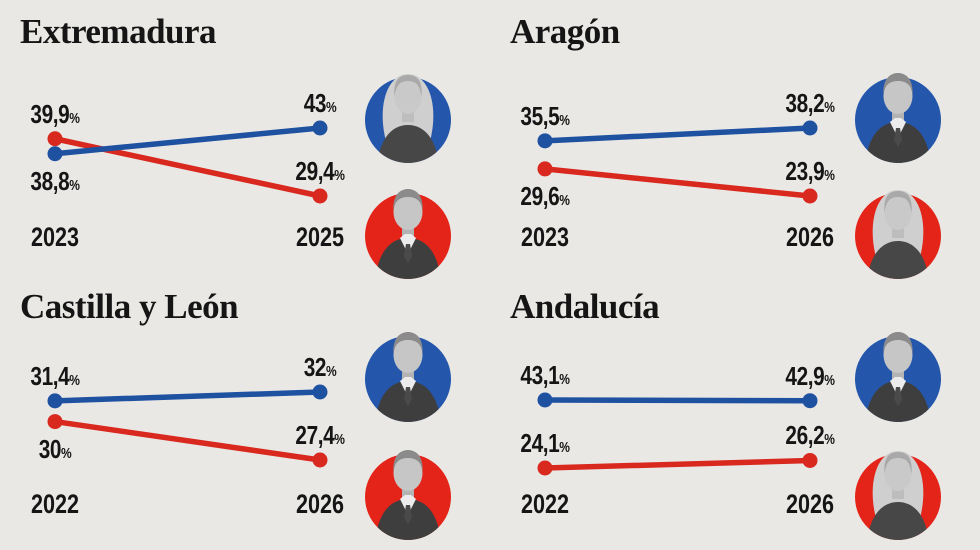 This screenshot has width=980, height=550. What do you see at coordinates (898, 463) in the screenshot?
I see `portrait-fringe` at bounding box center [898, 463].